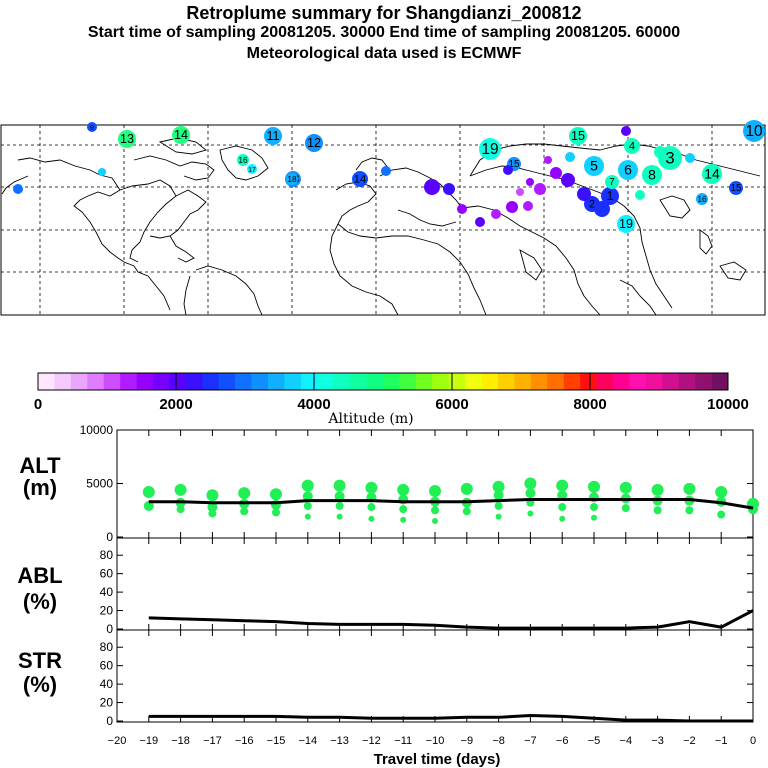 Image resolution: width=768 pixels, height=768 pixels. I want to click on colorbar-tick-label: 10000, so click(728, 404).